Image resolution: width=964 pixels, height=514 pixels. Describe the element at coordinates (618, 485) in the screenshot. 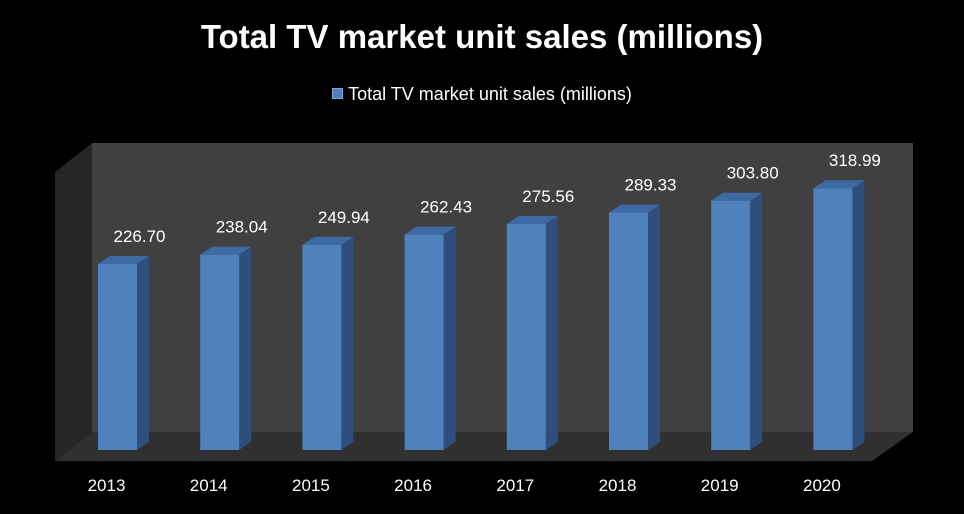

I see `x-tick-2018: 2018` at that location.